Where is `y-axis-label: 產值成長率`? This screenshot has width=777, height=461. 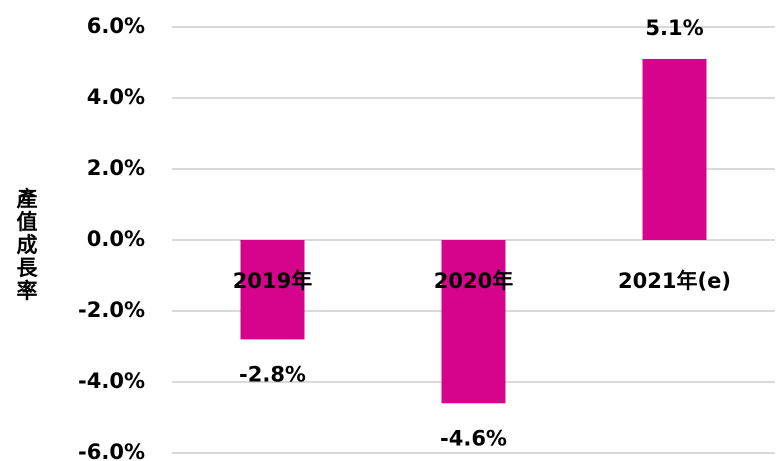
y-axis-label: 產值成長率 is located at coordinates (26, 245).